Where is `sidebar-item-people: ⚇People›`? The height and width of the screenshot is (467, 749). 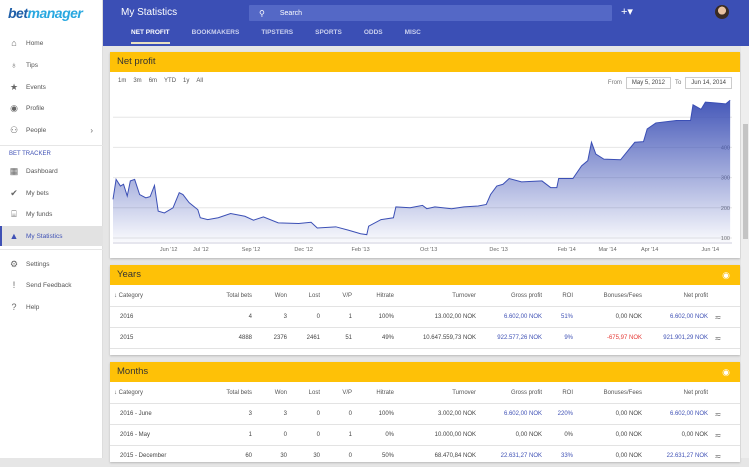
sidebar-item-people: ⚇People› is located at coordinates (51, 130).